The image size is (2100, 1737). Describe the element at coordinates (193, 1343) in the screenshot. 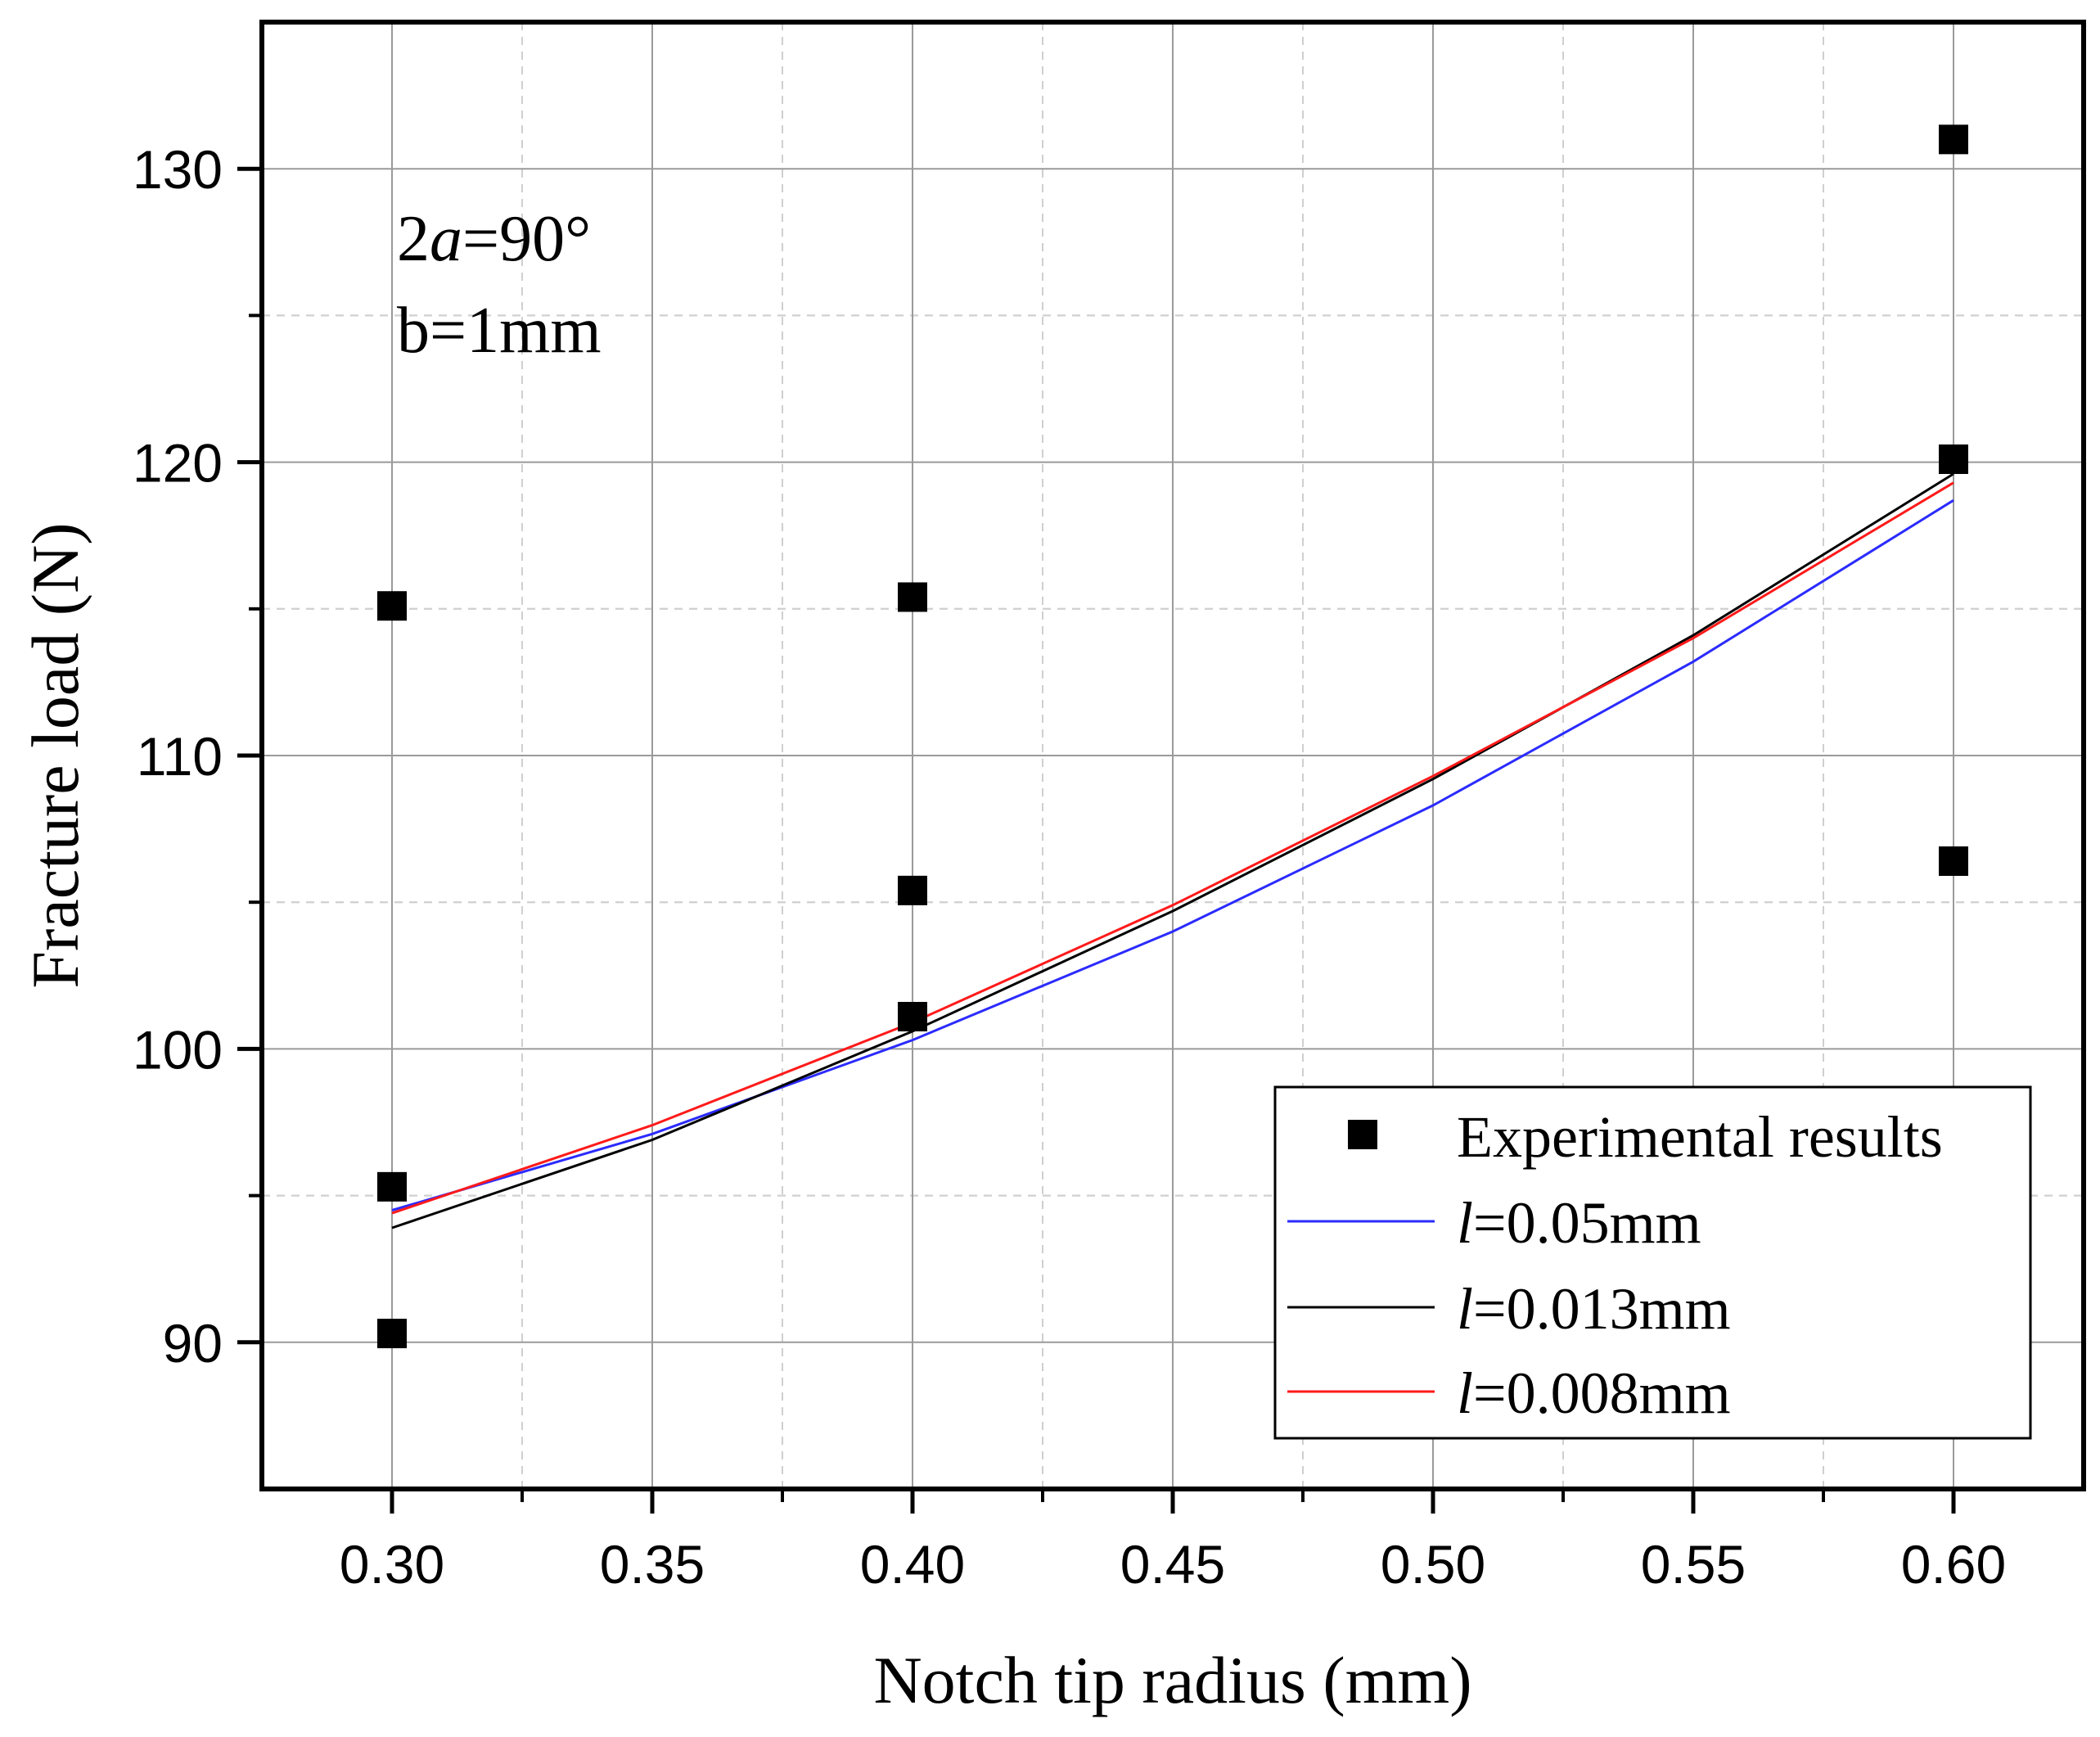

I see `y-tick-label: 90` at that location.